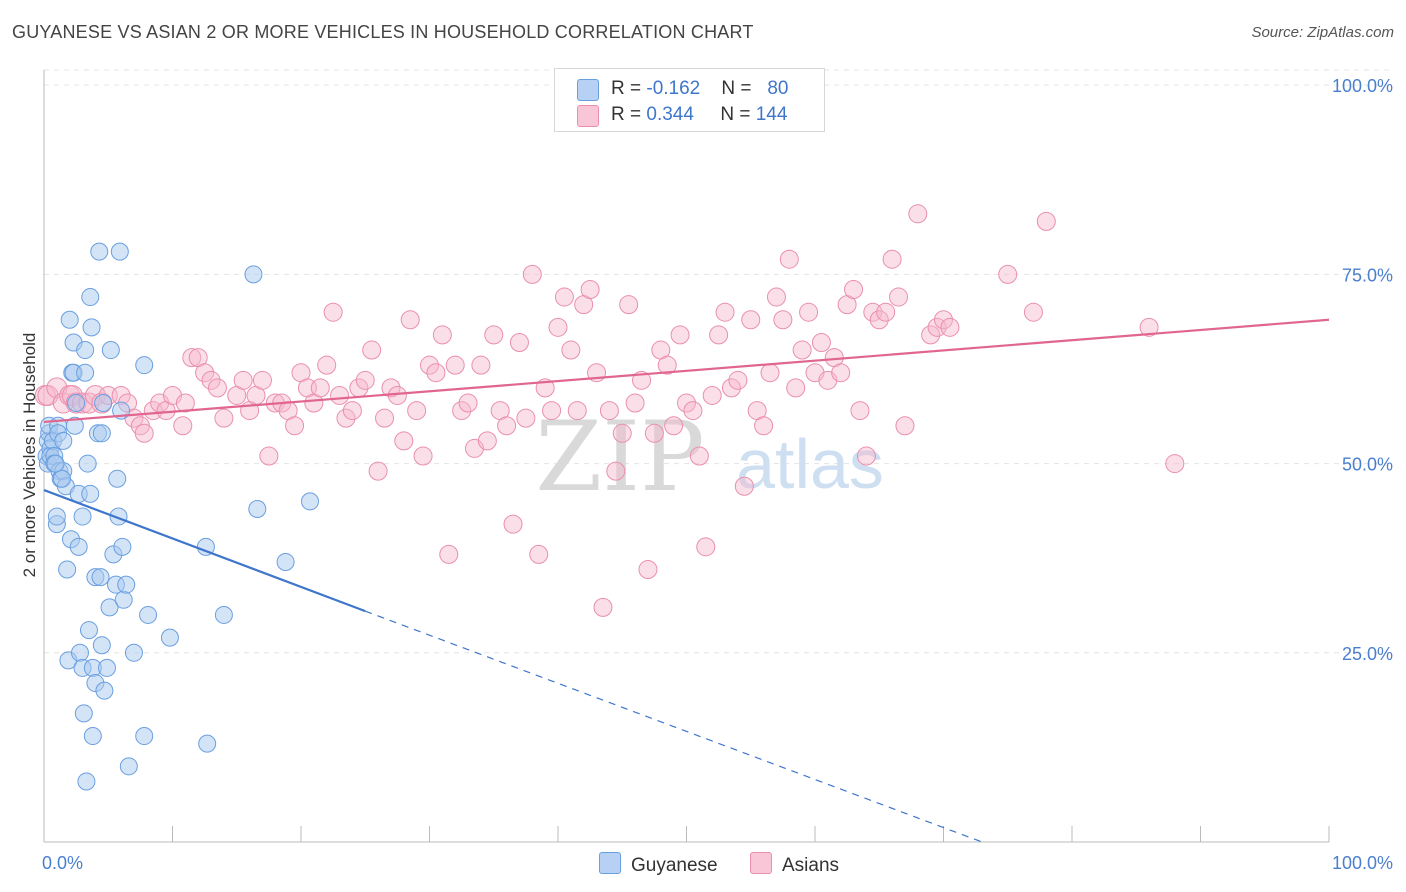 This screenshot has width=1406, height=892. Describe the element at coordinates (658, 864) in the screenshot. I see `bottom-legend-guyanese: Guyanese` at that location.